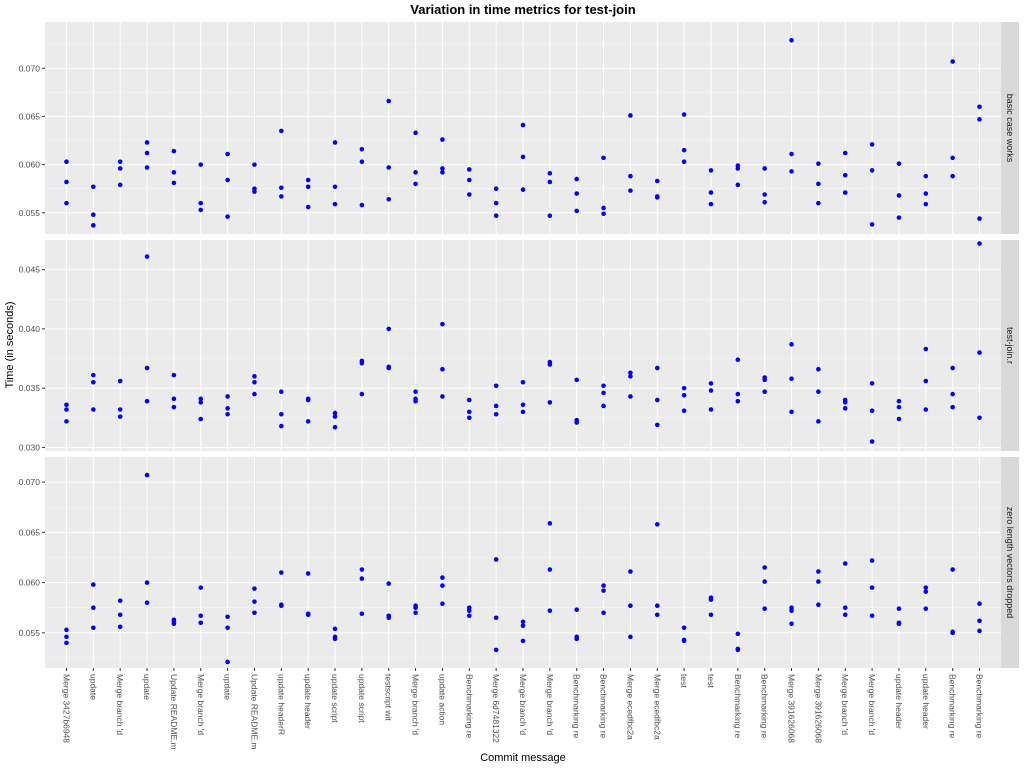  Describe the element at coordinates (93, 687) in the screenshot. I see `x-tick-label: update` at that location.